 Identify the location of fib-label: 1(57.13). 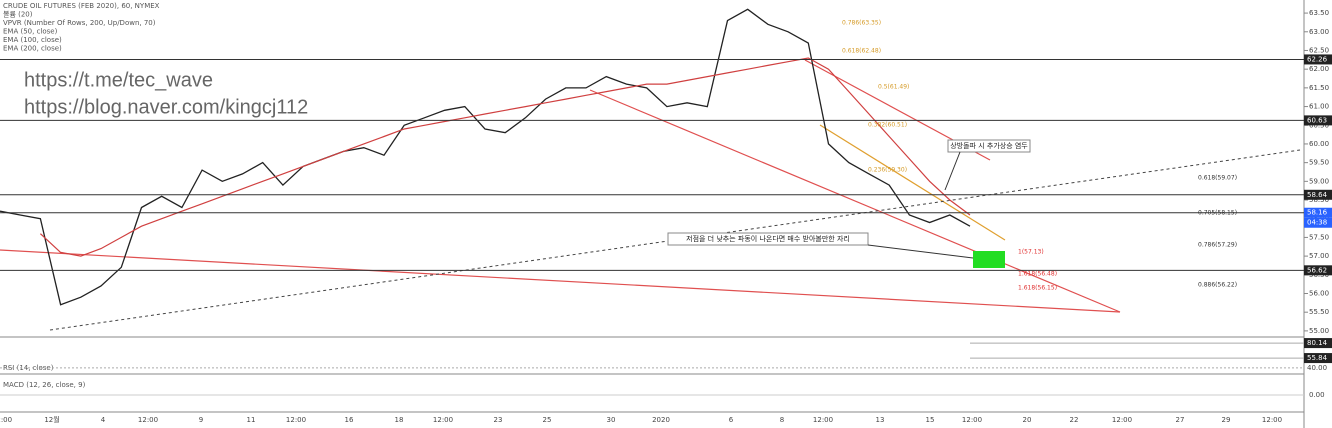
(1031, 252).